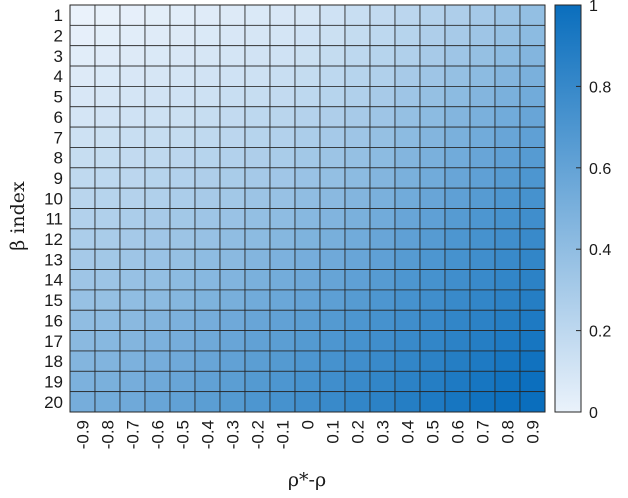 Image resolution: width=628 pixels, height=498 pixels. I want to click on colorbar-tick-label: 0.8, so click(600, 87).